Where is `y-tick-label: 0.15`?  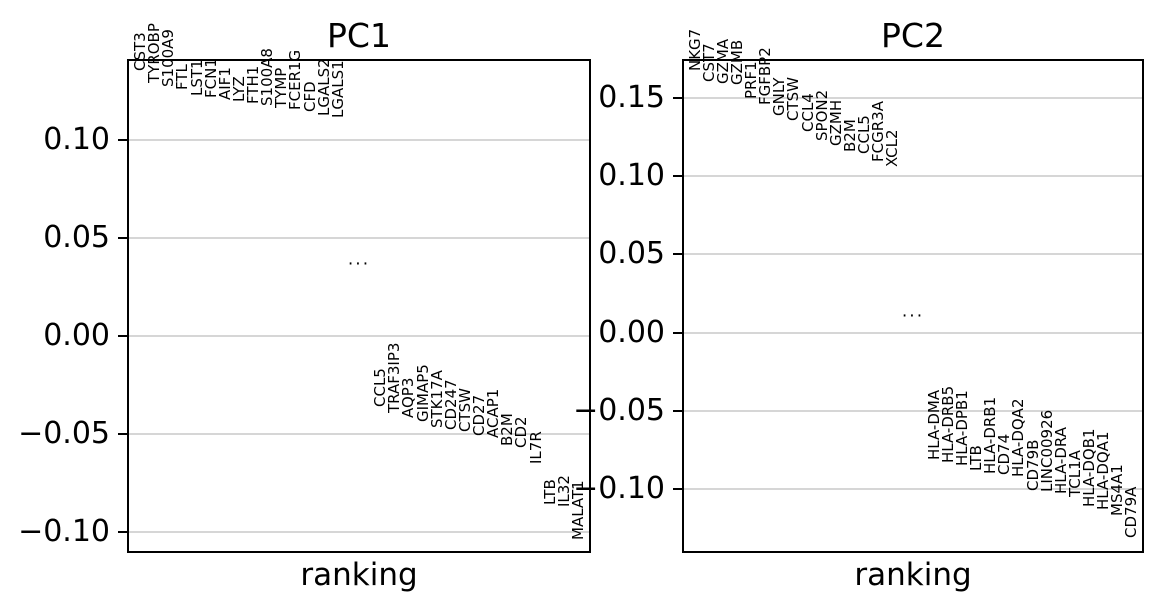 y-tick-label: 0.15 is located at coordinates (631, 97).